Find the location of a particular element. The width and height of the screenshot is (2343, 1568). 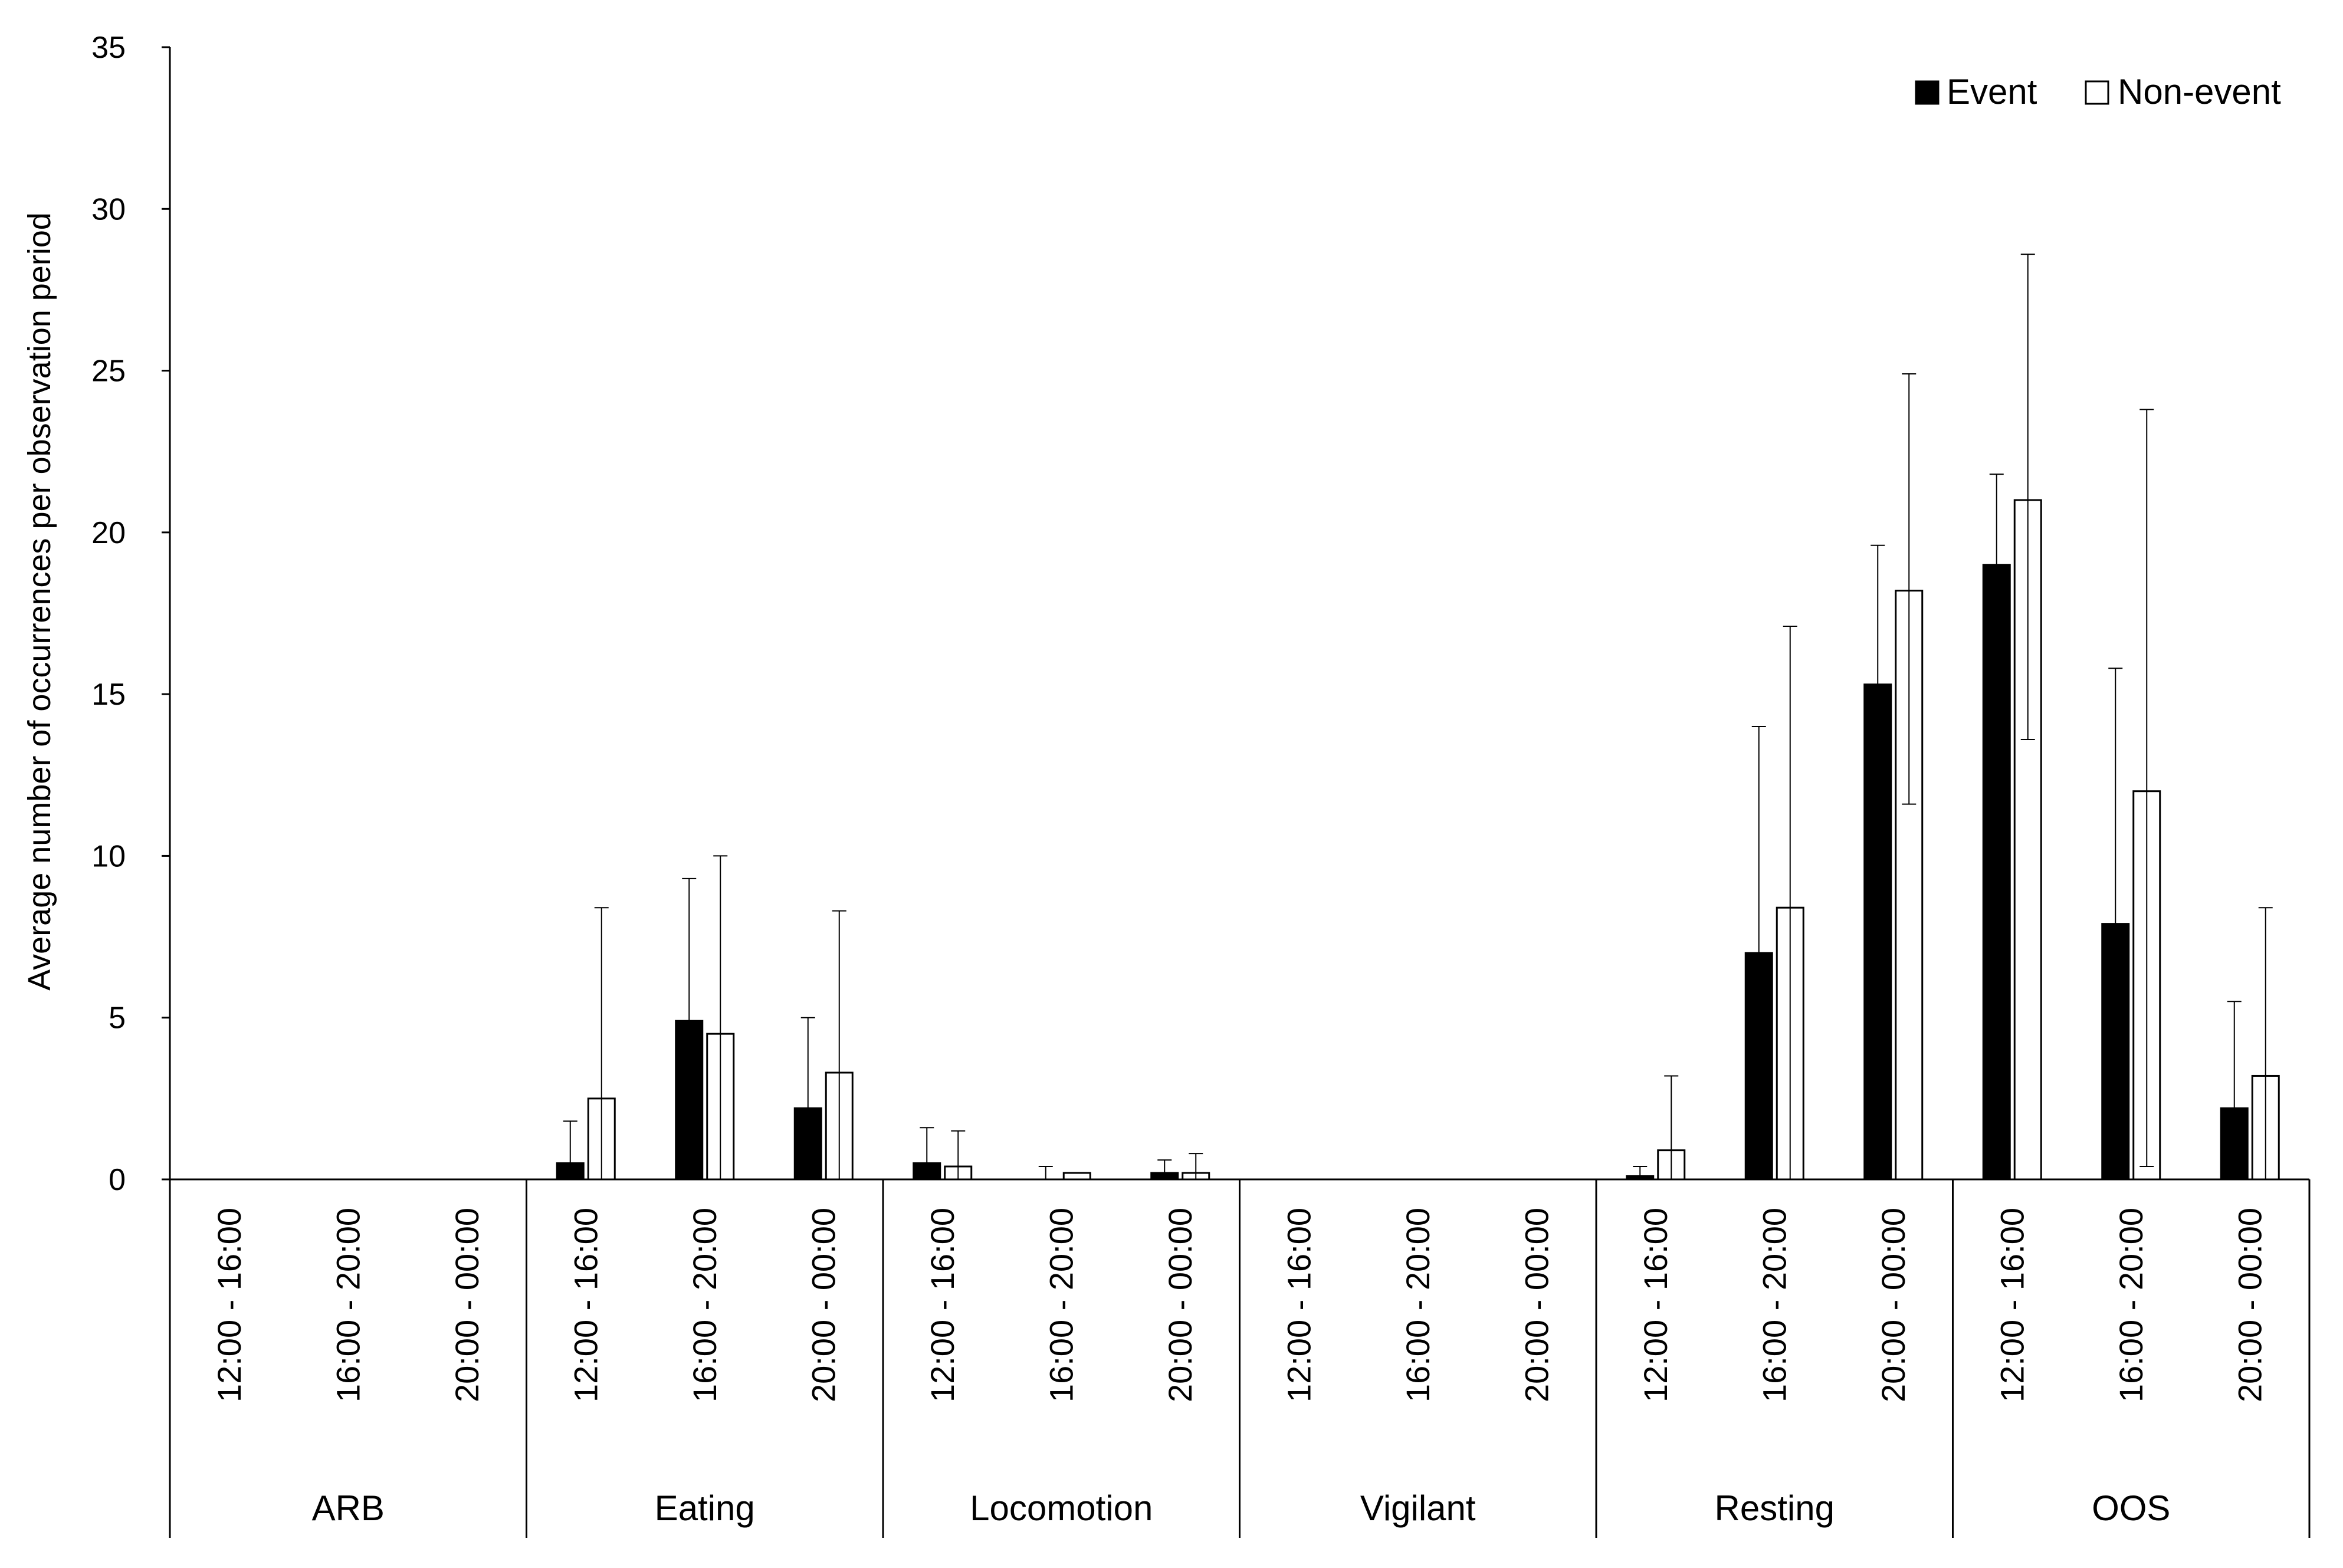

y-tick-label: 15 is located at coordinates (109, 695).